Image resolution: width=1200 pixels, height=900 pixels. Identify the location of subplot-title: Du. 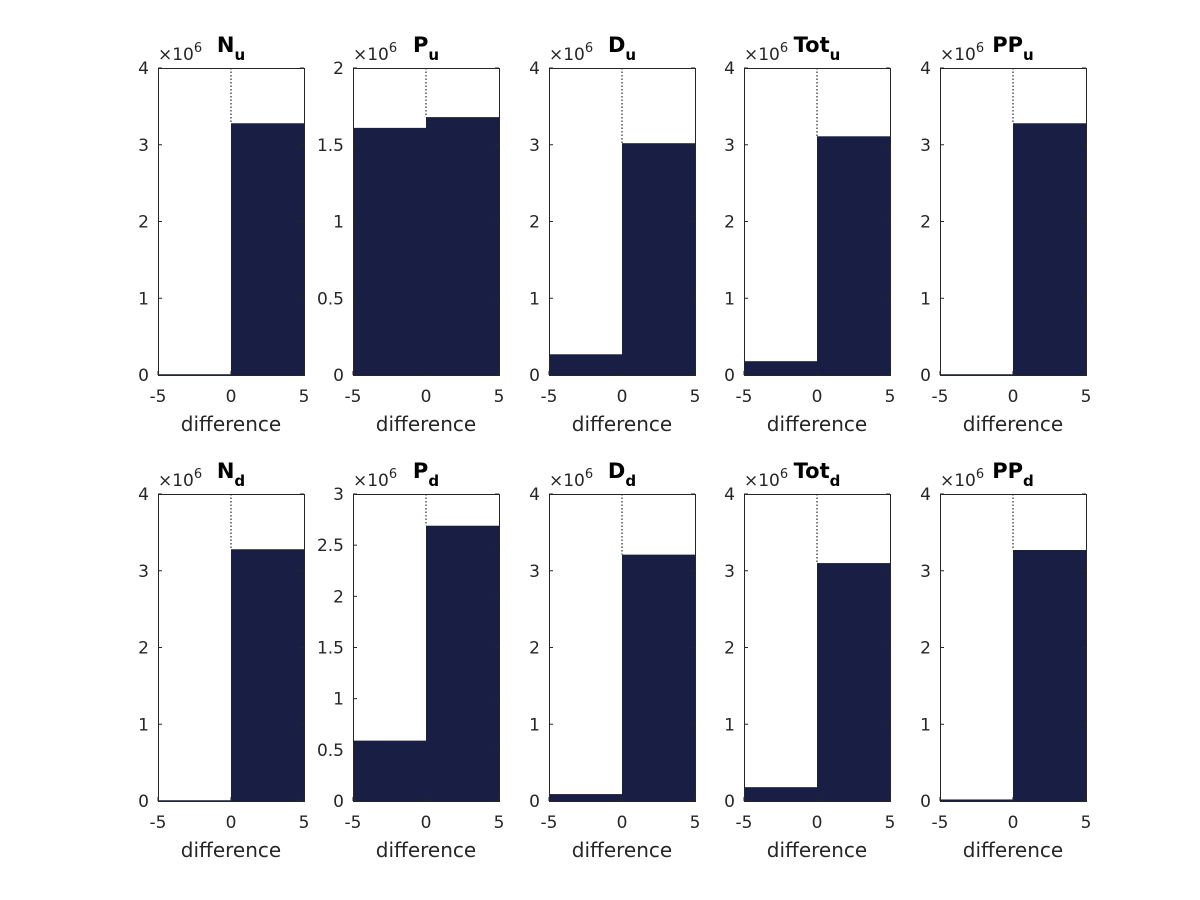
(622, 48).